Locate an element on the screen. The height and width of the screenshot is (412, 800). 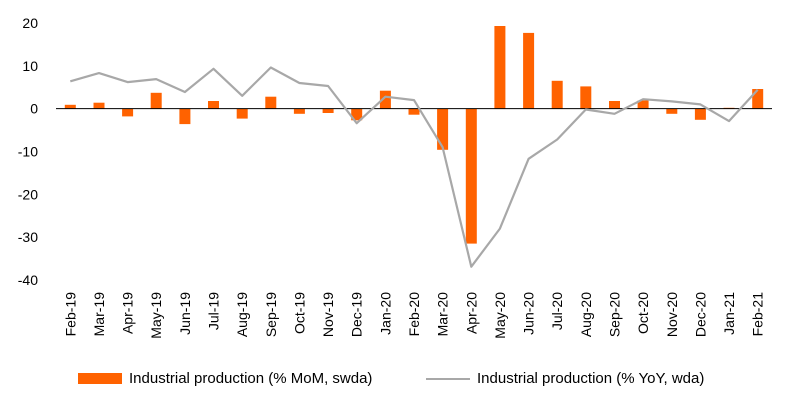
x-tick-label: Jul-20 is located at coordinates (557, 311).